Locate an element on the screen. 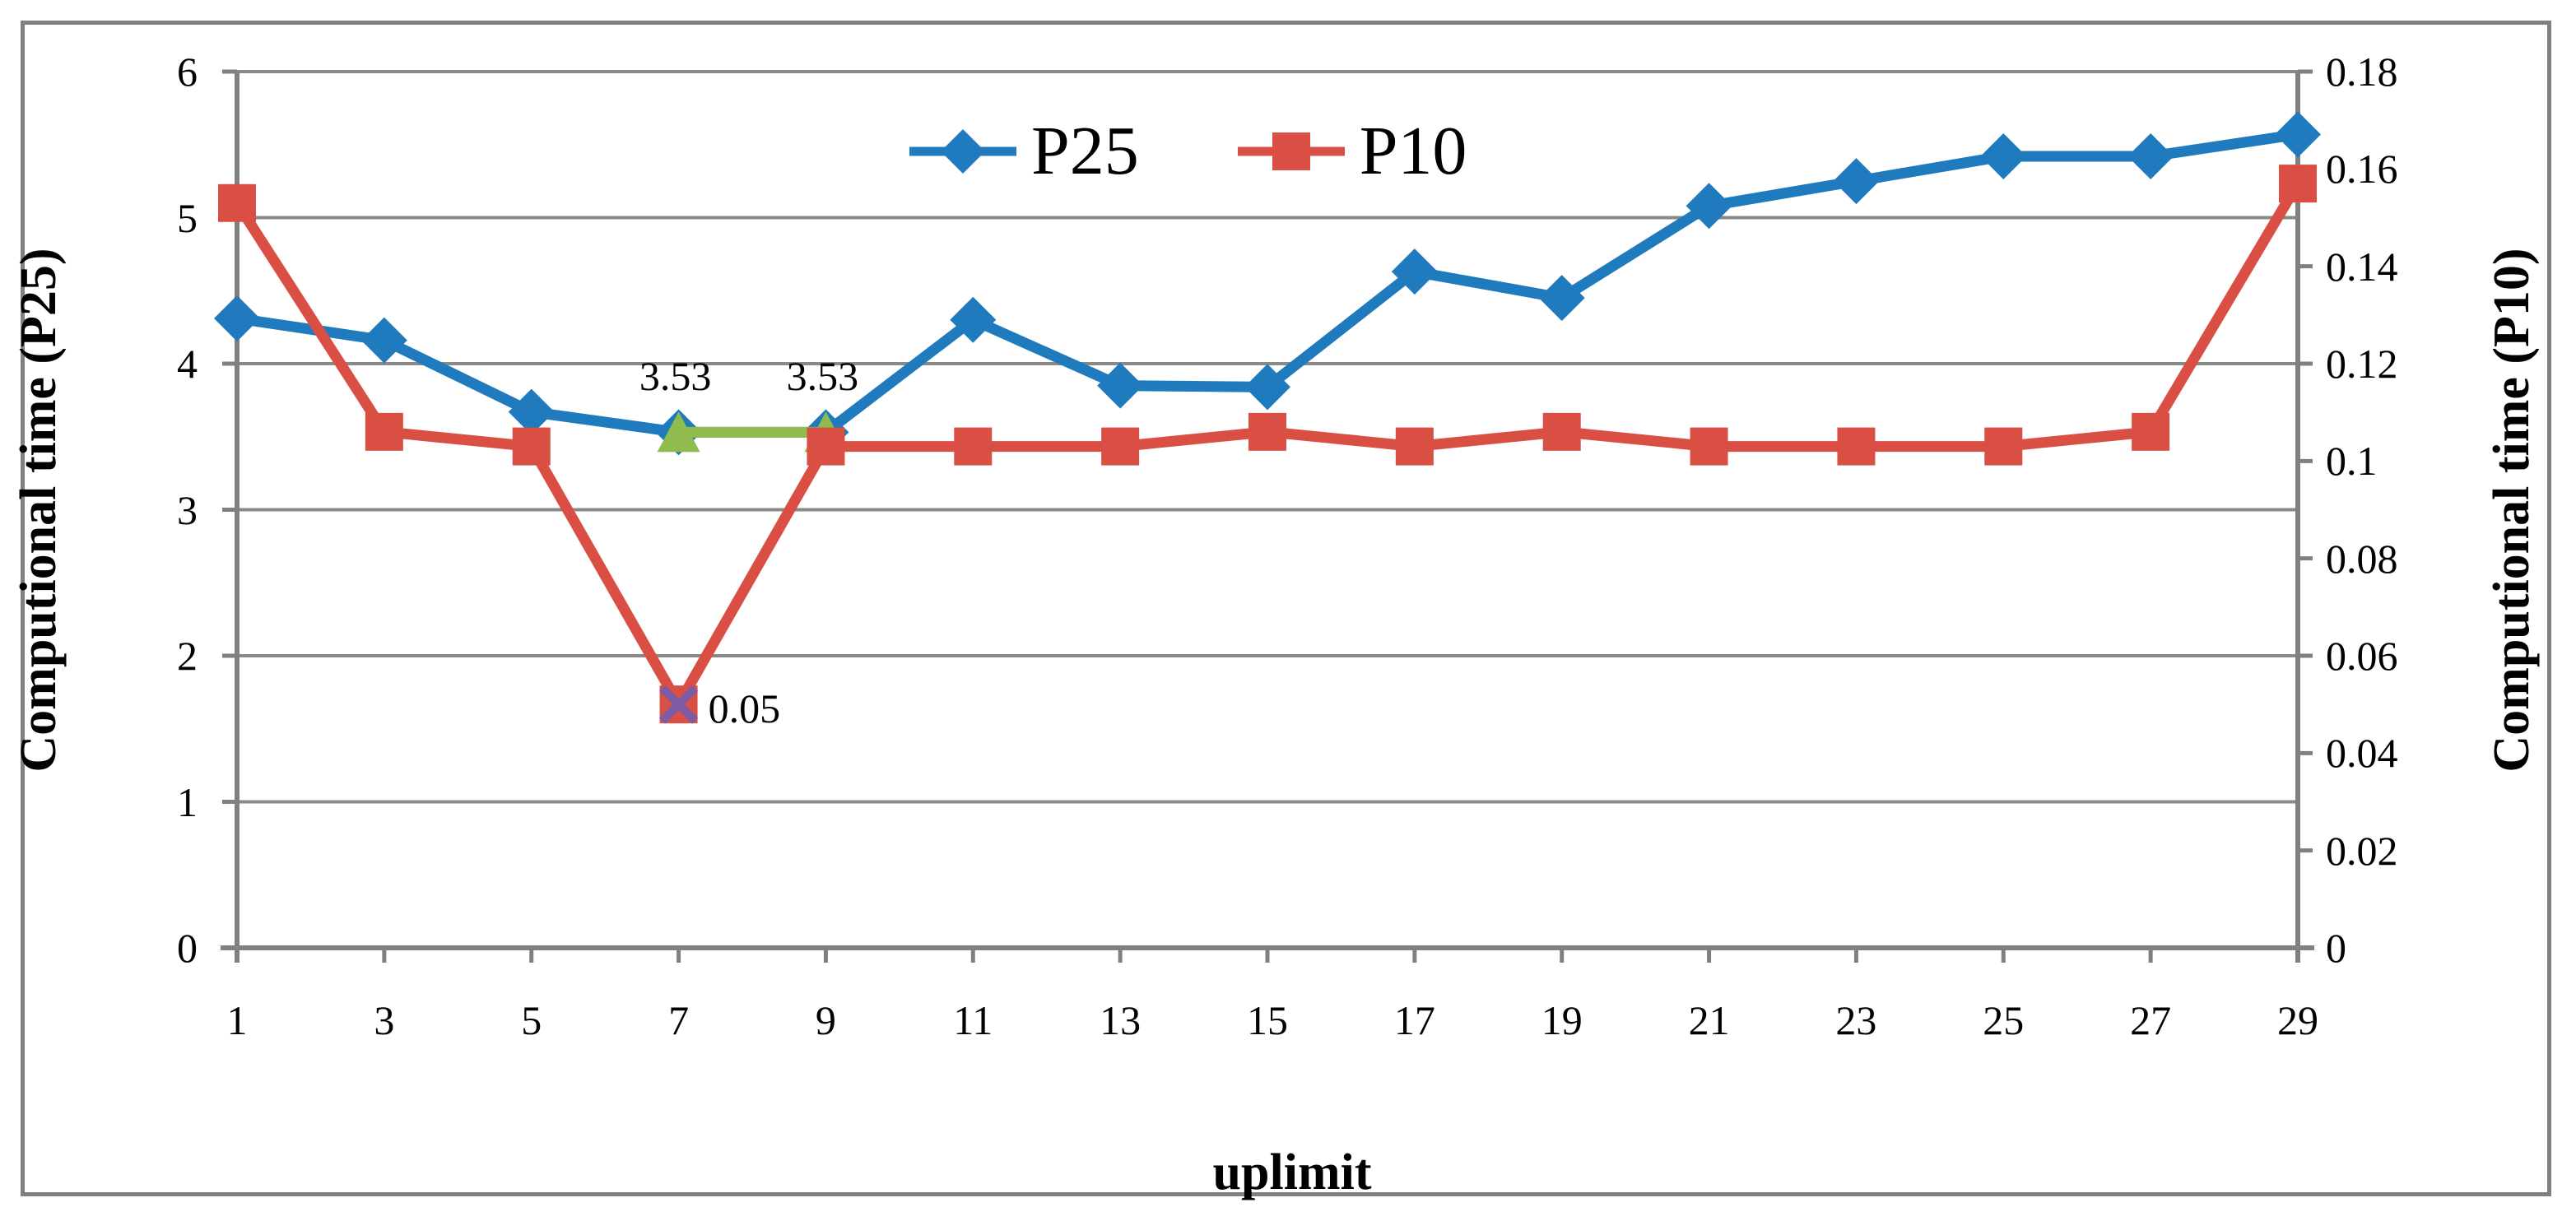  p10-legend-marker is located at coordinates (1291, 151).